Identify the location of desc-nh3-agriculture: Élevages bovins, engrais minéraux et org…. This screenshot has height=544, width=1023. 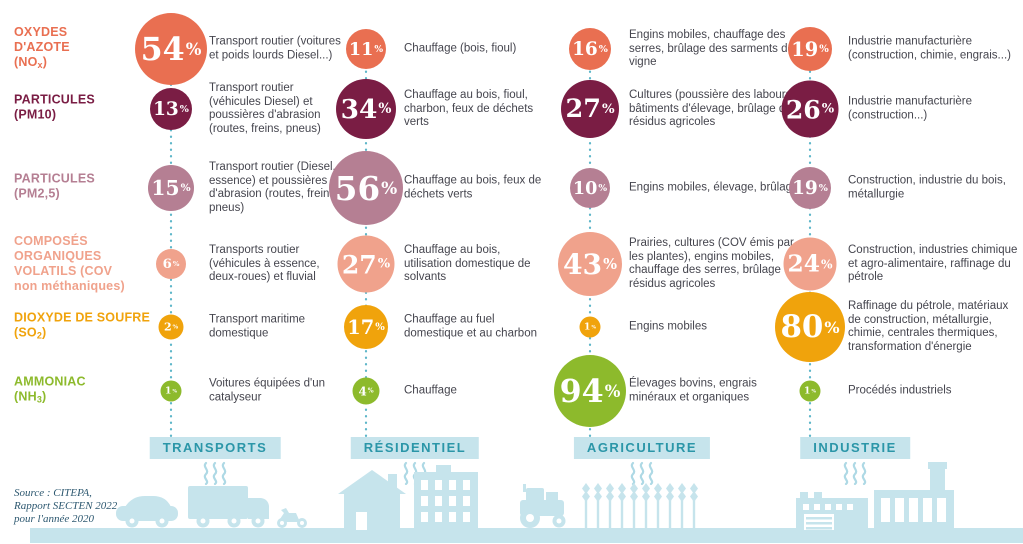
(693, 390).